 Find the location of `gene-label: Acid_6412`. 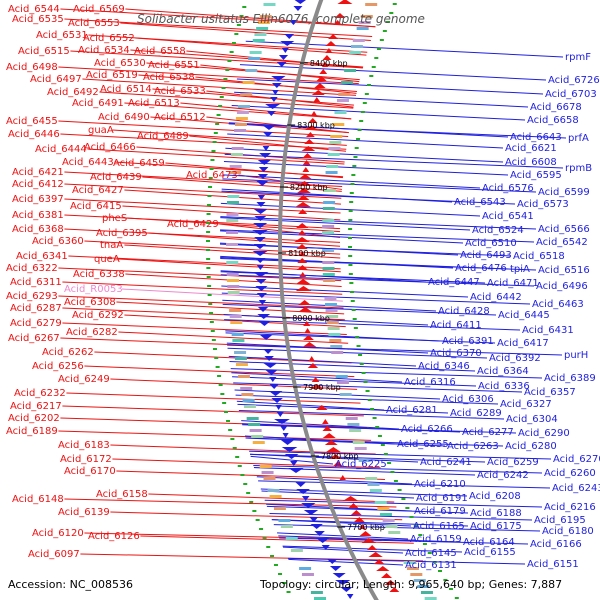

gene-label: Acid_6412 is located at coordinates (38, 184).